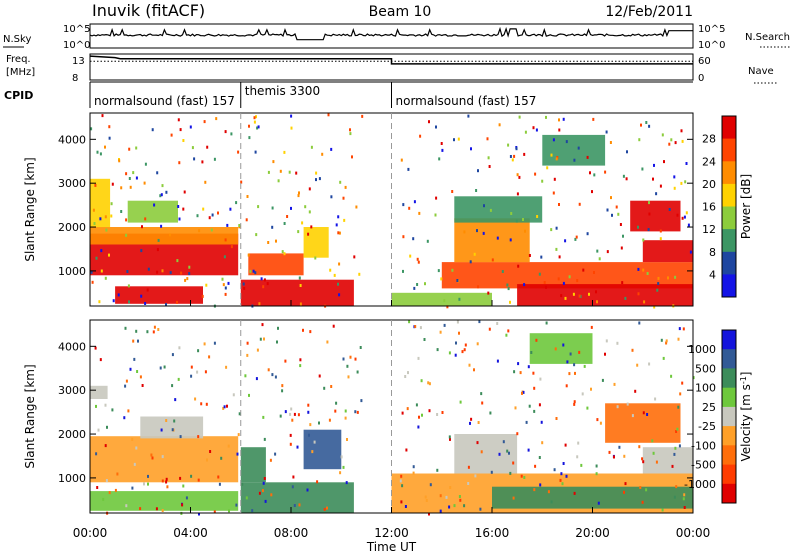  Describe the element at coordinates (72, 139) in the screenshot. I see `power-ytick-label: 4000` at that location.